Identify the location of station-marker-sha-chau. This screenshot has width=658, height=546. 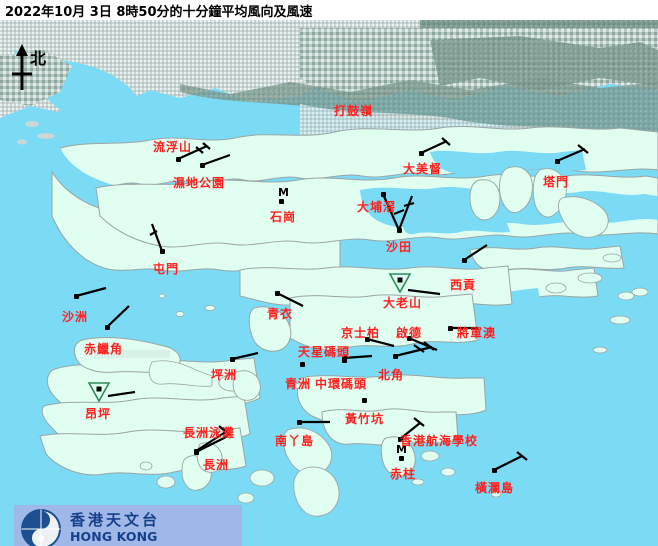
(76, 296).